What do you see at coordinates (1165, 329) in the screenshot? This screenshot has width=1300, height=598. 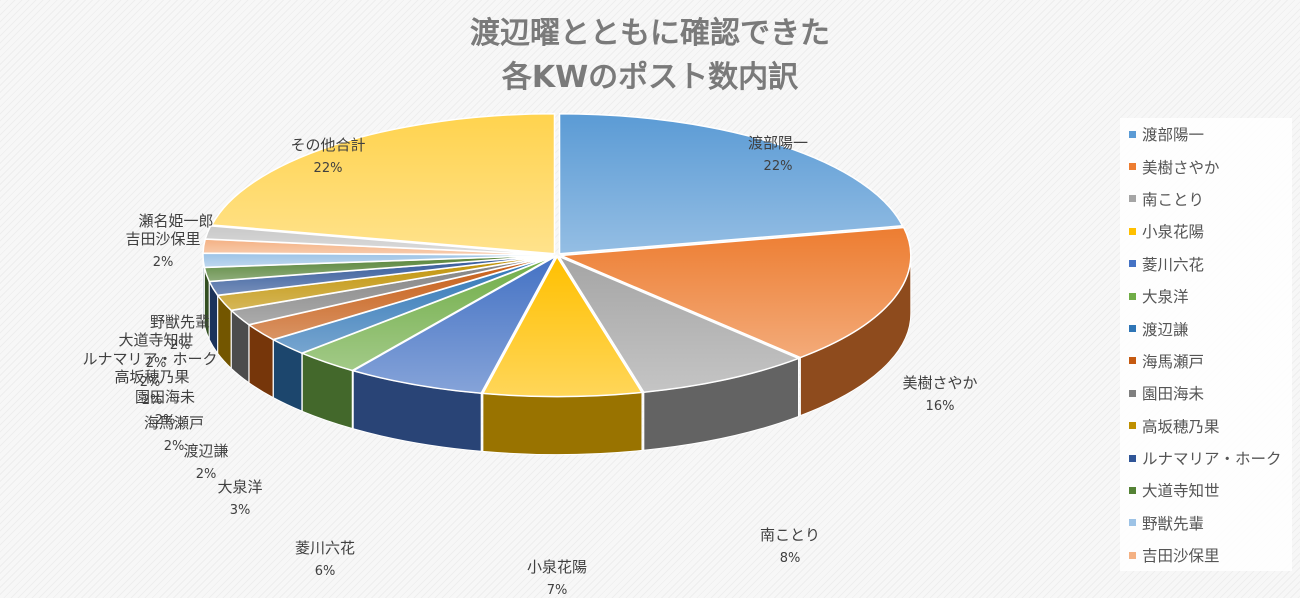 I see `legend-label: 渡辺謙` at bounding box center [1165, 329].